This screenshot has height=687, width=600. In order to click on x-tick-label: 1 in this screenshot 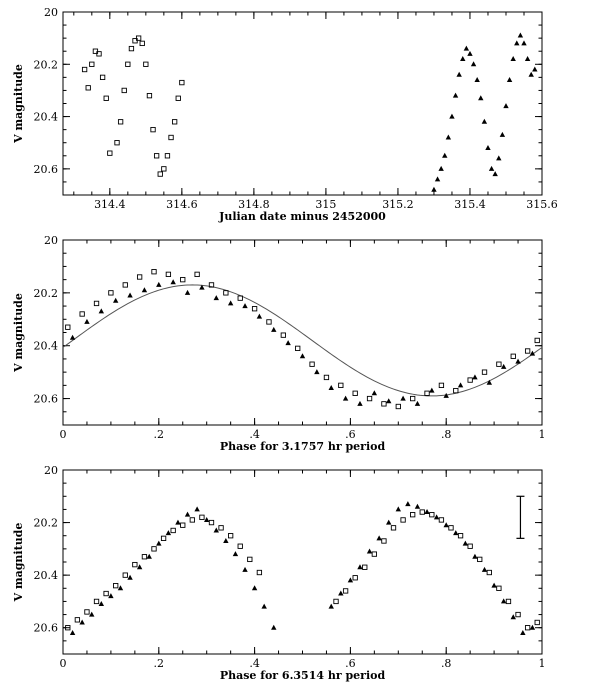, I will do `click(542, 434)`.